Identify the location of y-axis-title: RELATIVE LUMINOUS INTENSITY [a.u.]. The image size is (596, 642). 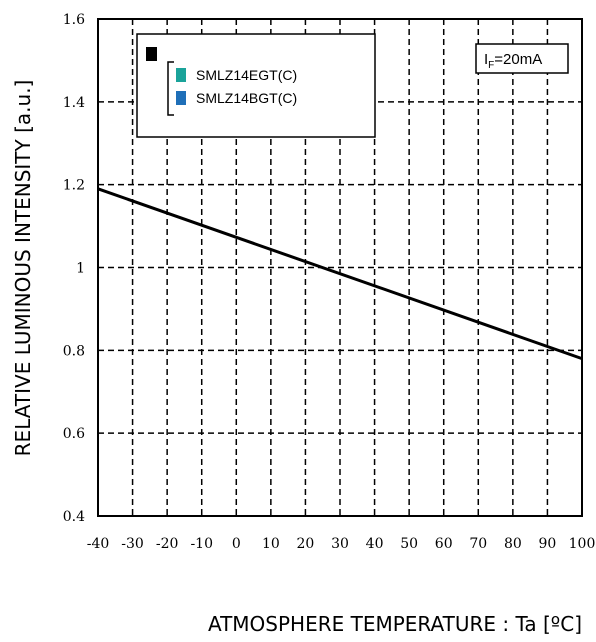
(23, 268).